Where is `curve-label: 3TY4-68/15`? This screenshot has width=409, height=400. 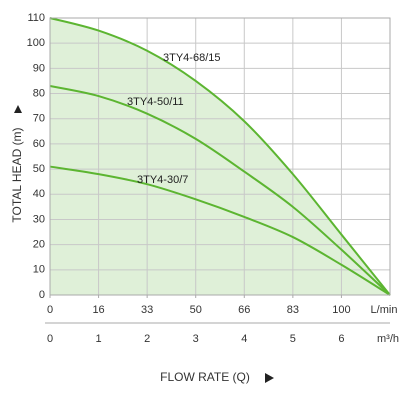 curve-label: 3TY4-68/15 is located at coordinates (191, 58).